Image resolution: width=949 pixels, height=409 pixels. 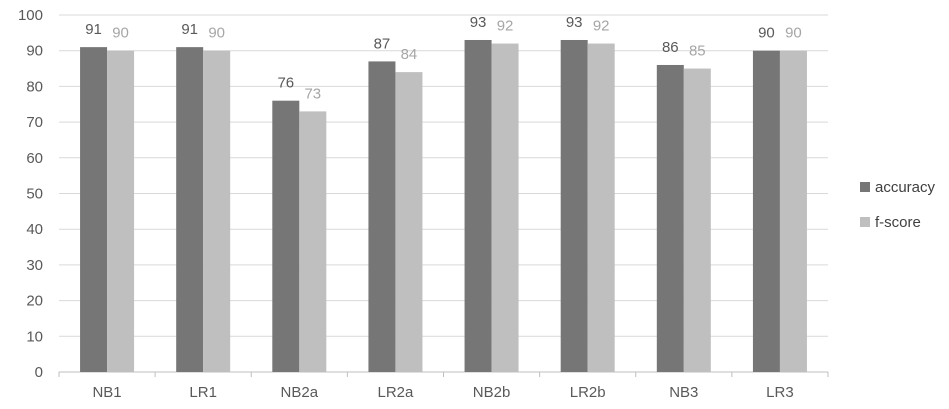 I want to click on legend: accuracy f-score, so click(x=898, y=205).